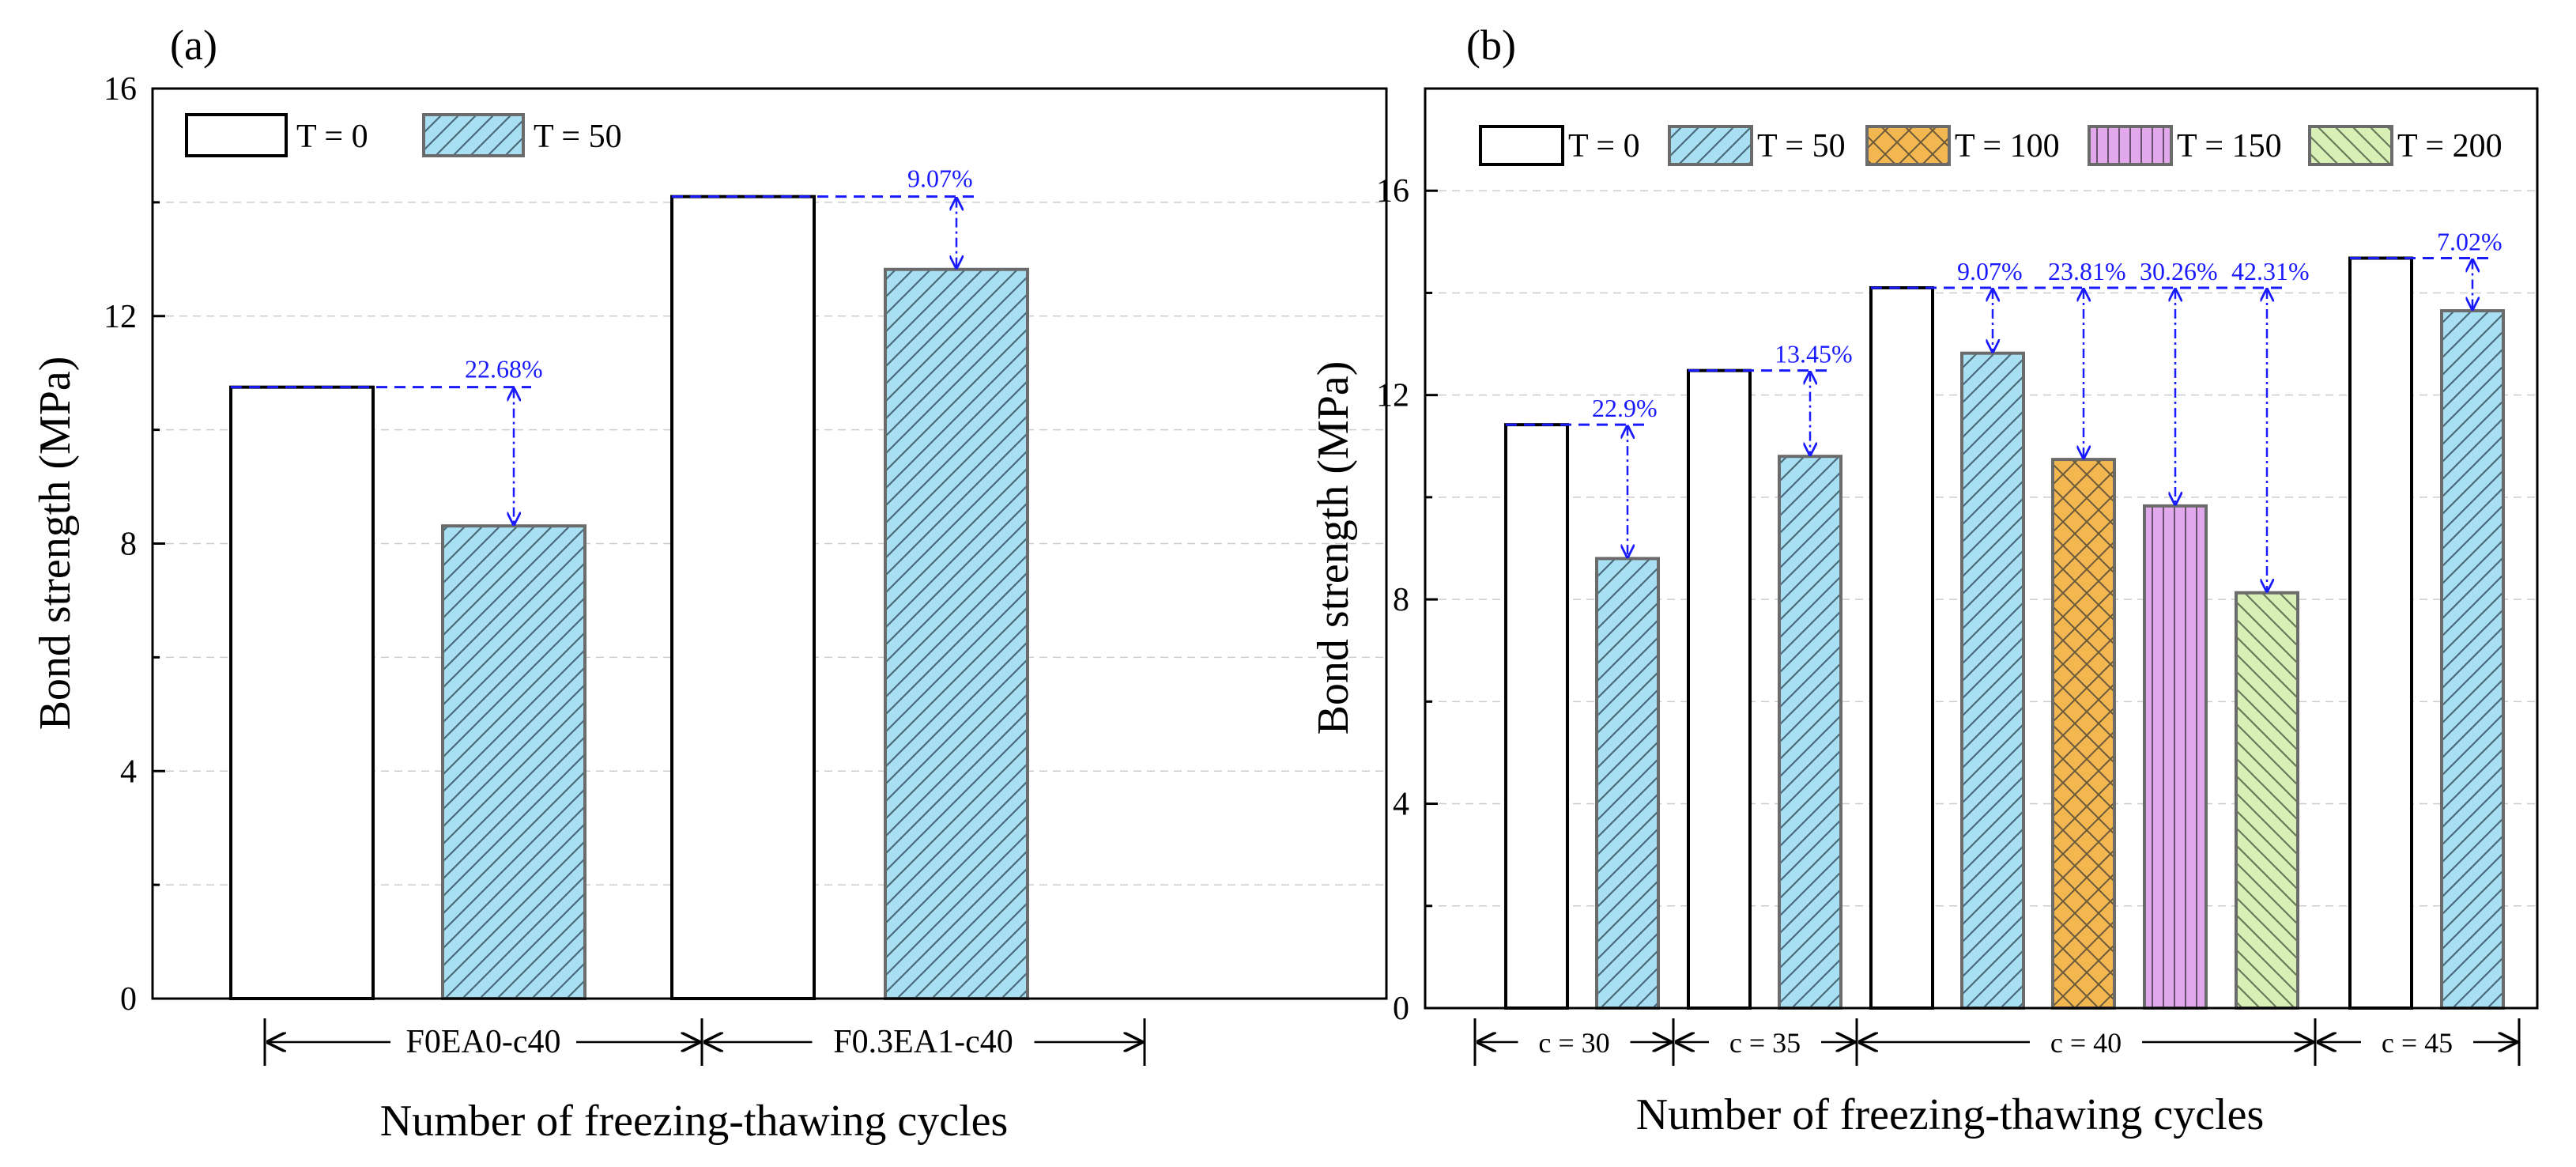 This screenshot has height=1167, width=2576. Describe the element at coordinates (2417, 1043) in the screenshot. I see `group-label-c-45: c = 45` at that location.